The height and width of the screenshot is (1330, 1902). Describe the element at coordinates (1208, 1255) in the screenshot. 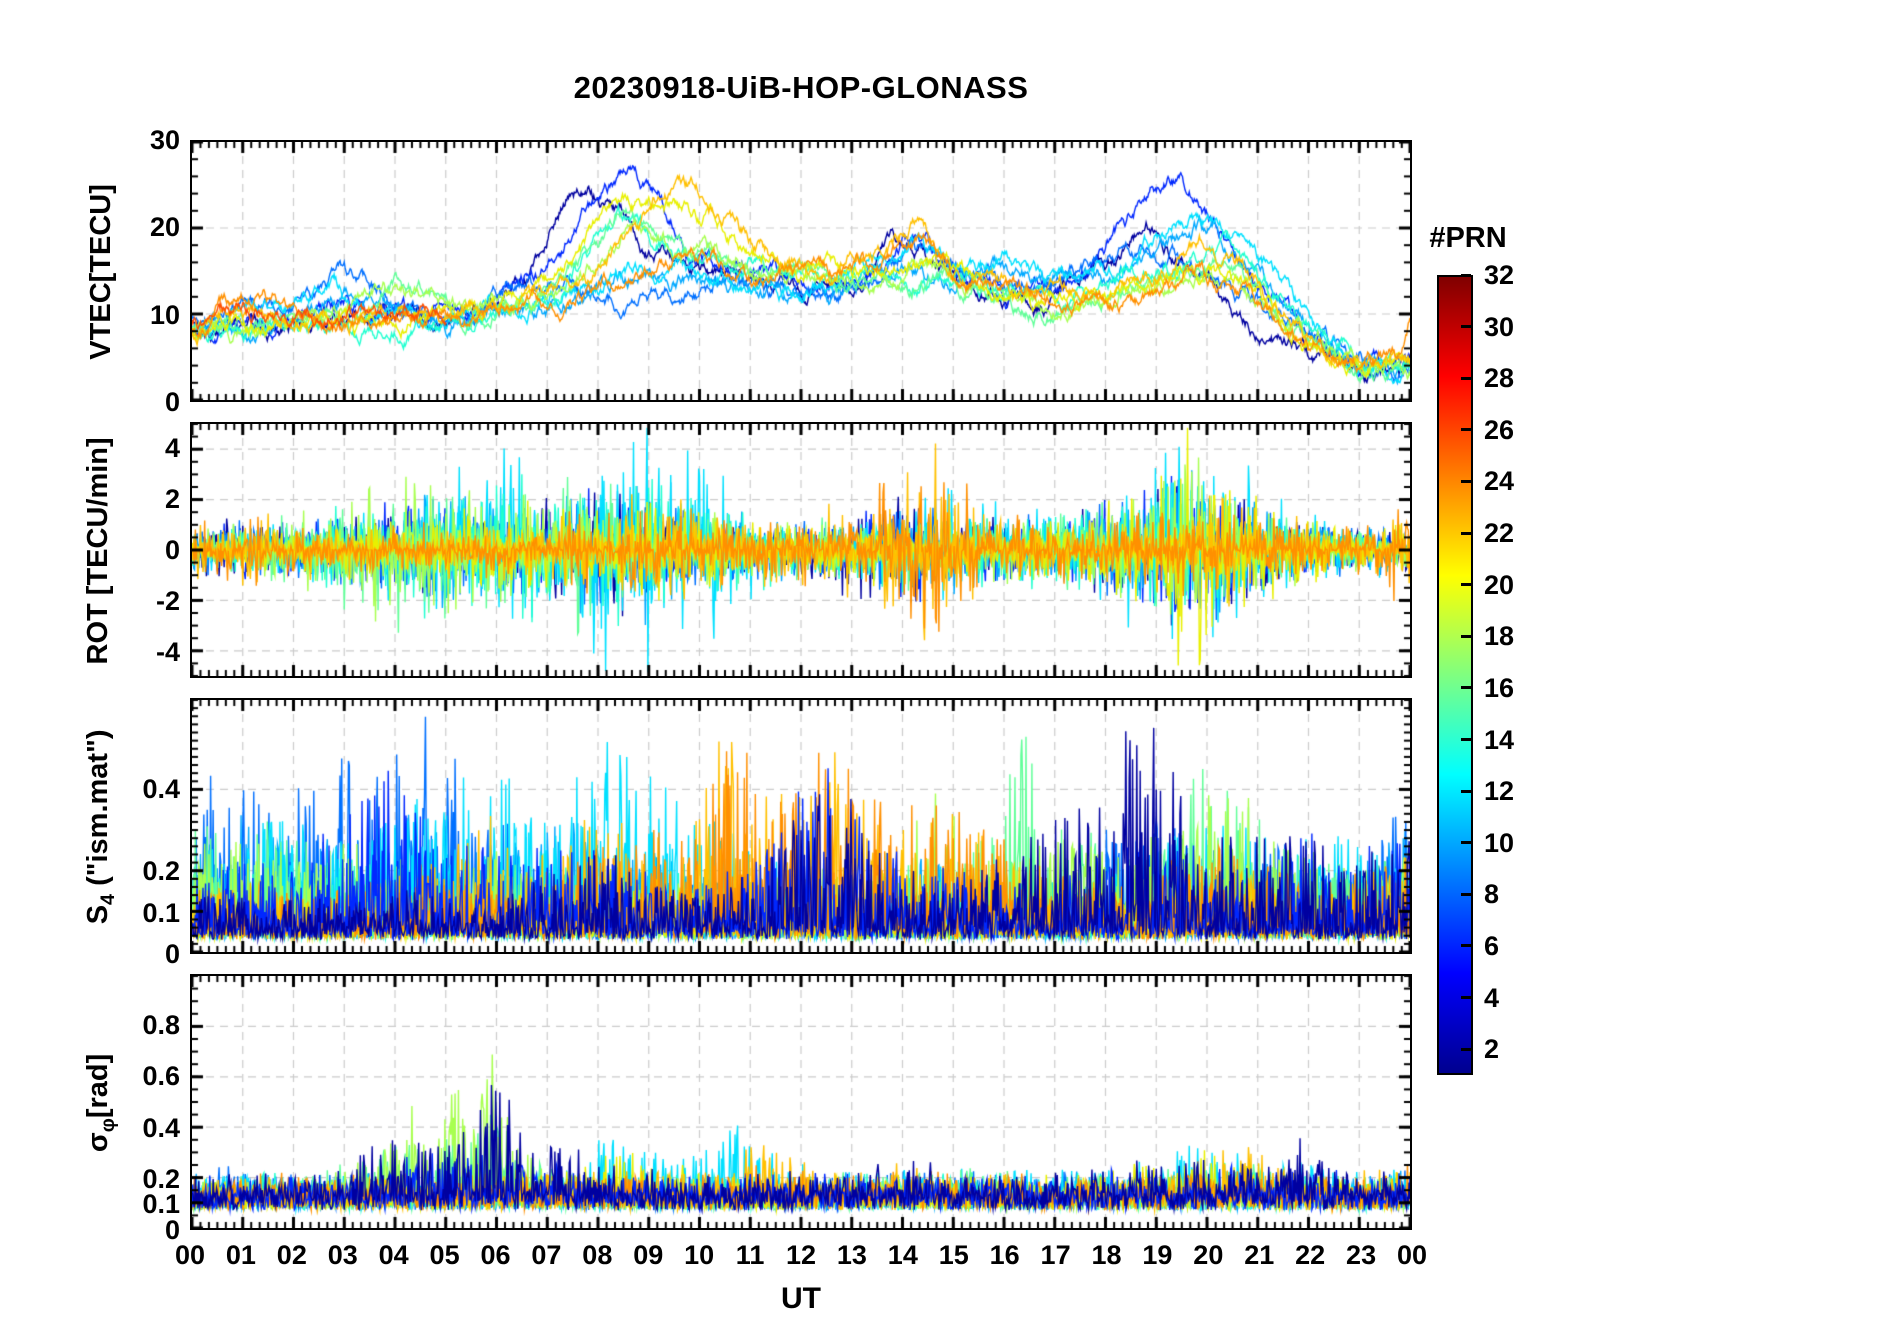

I see `x-tick-label: 20` at that location.